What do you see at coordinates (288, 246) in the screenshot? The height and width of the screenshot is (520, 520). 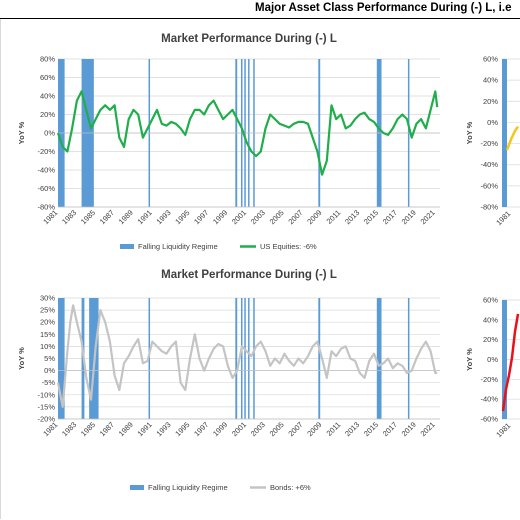 I see `legend-series-label: US Equities: -6%` at bounding box center [288, 246].